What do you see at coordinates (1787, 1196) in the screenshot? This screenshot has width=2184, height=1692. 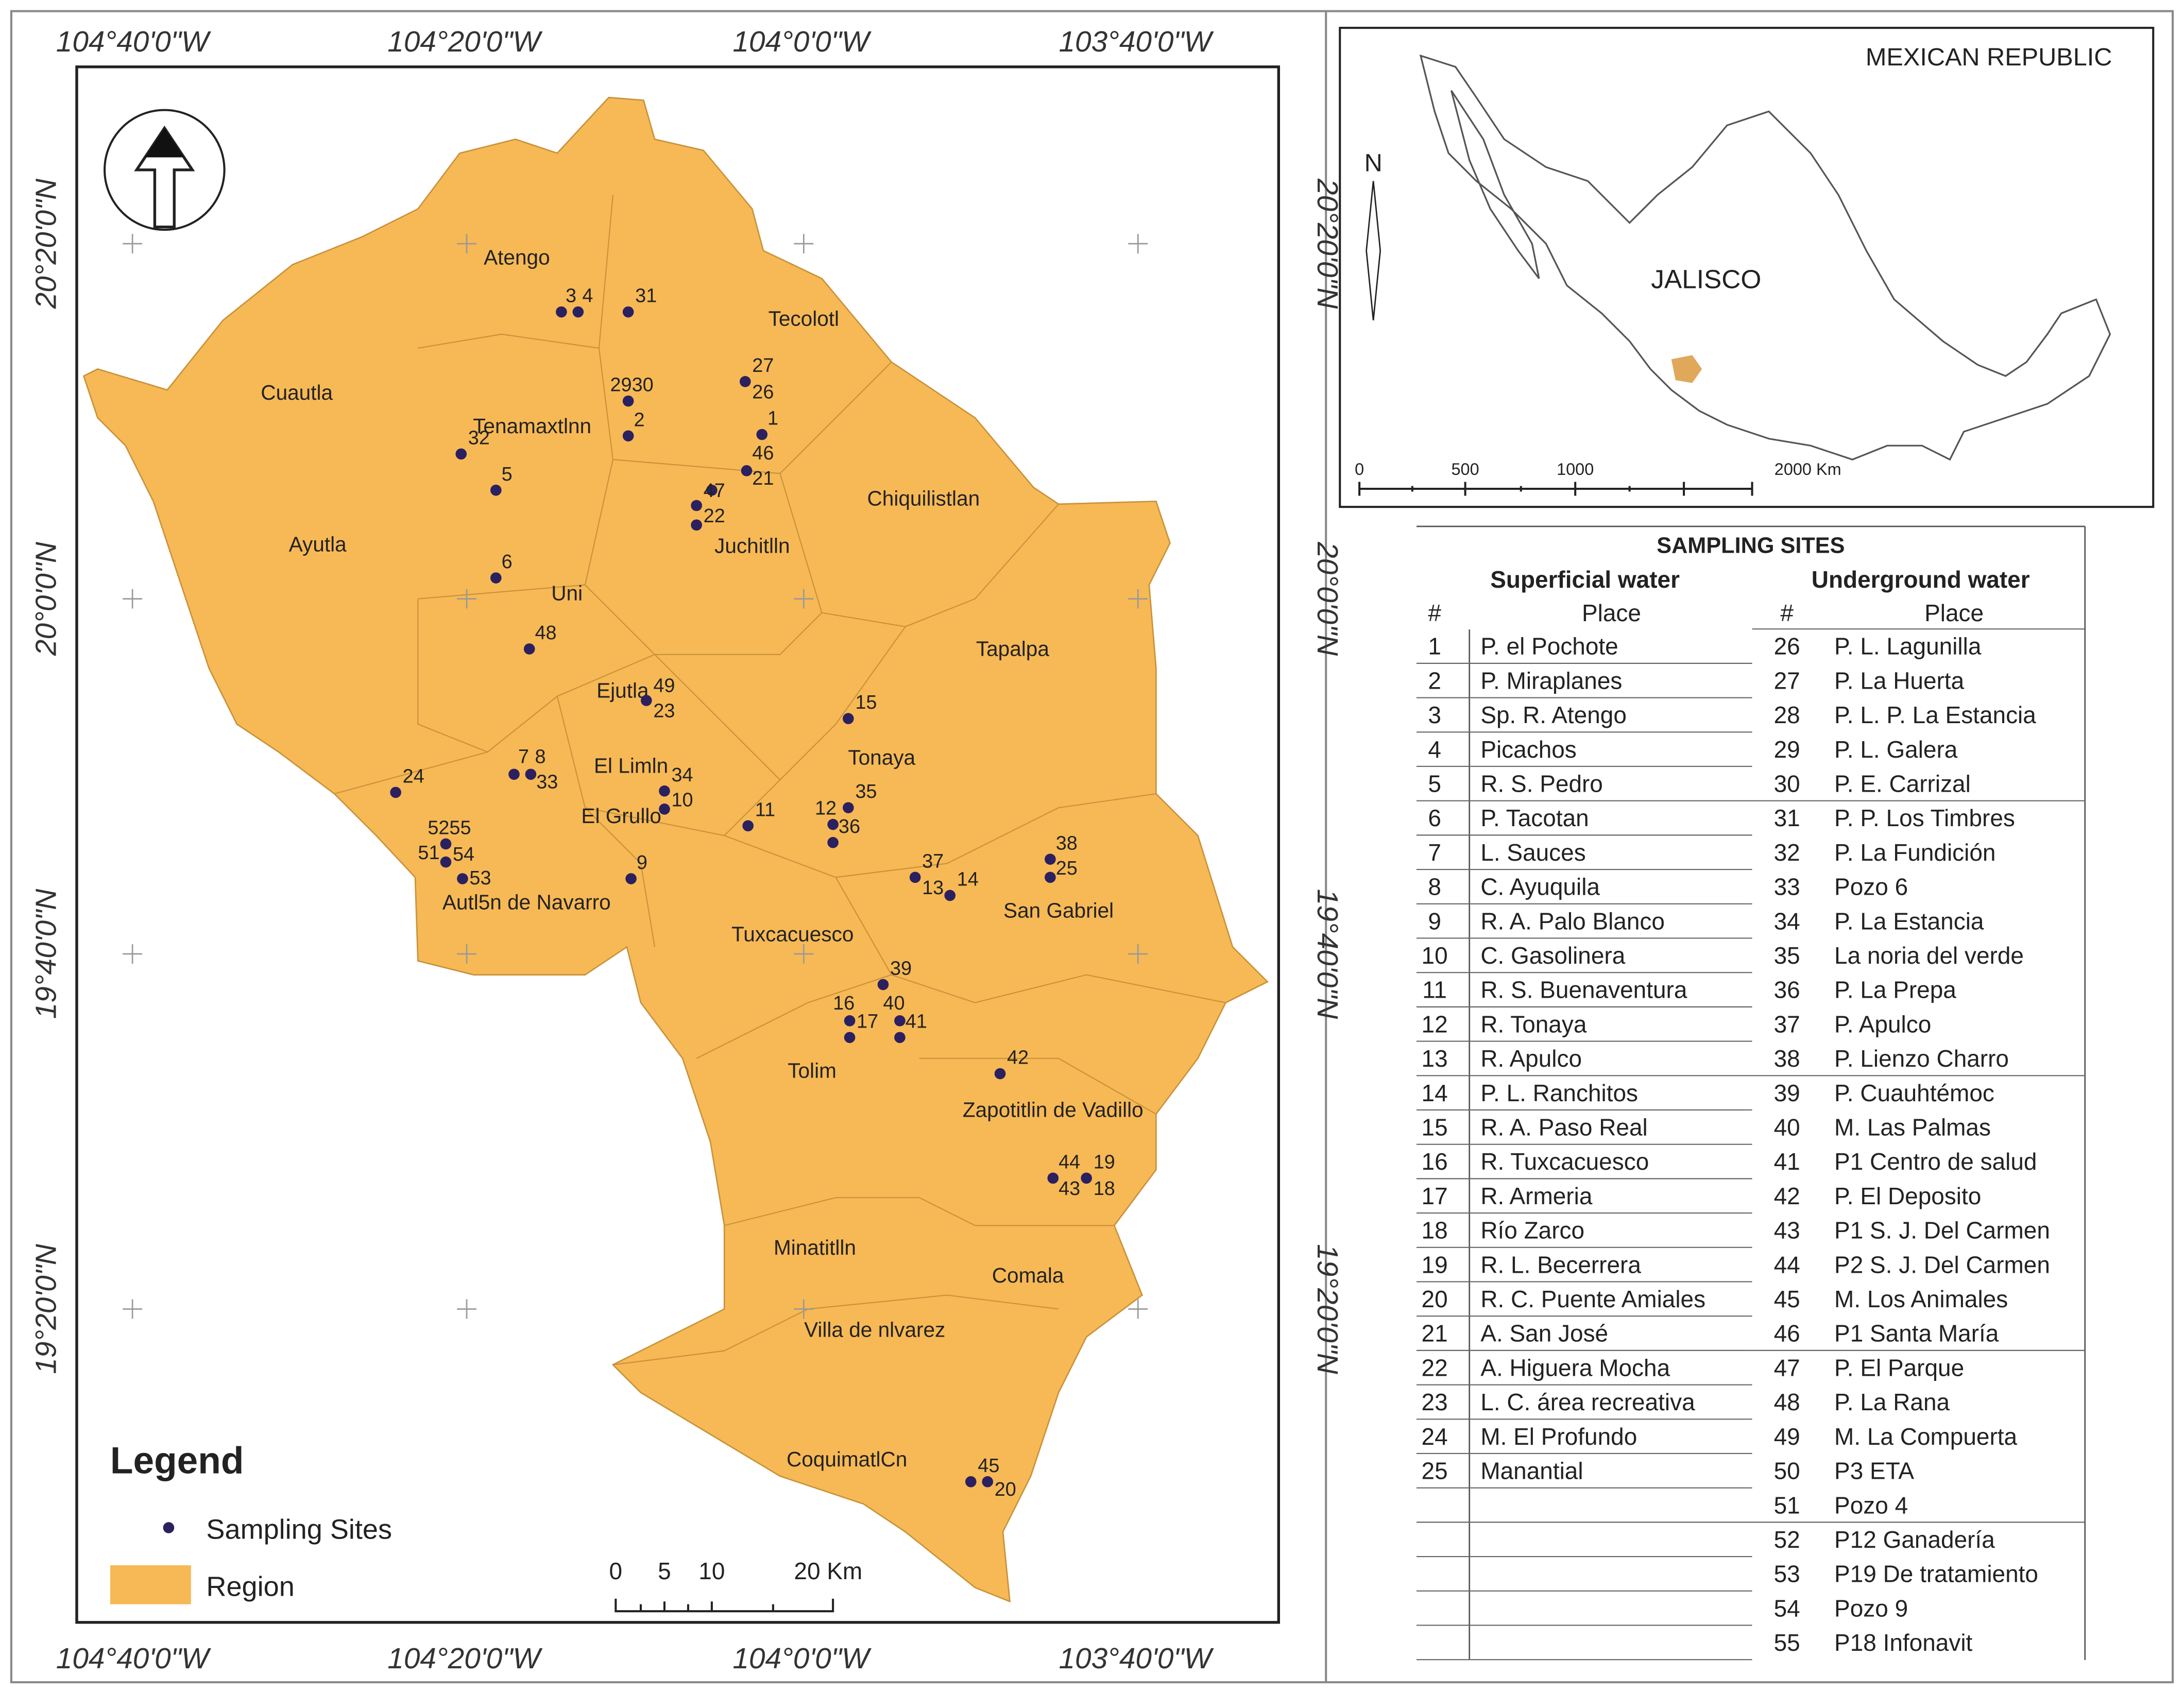 I see `site-number: 42` at bounding box center [1787, 1196].